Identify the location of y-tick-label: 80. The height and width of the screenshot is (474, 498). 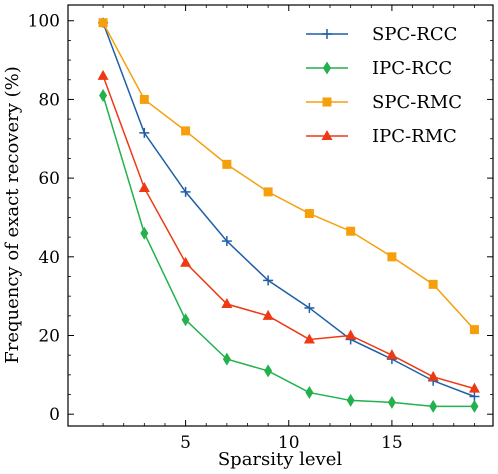
(49, 100).